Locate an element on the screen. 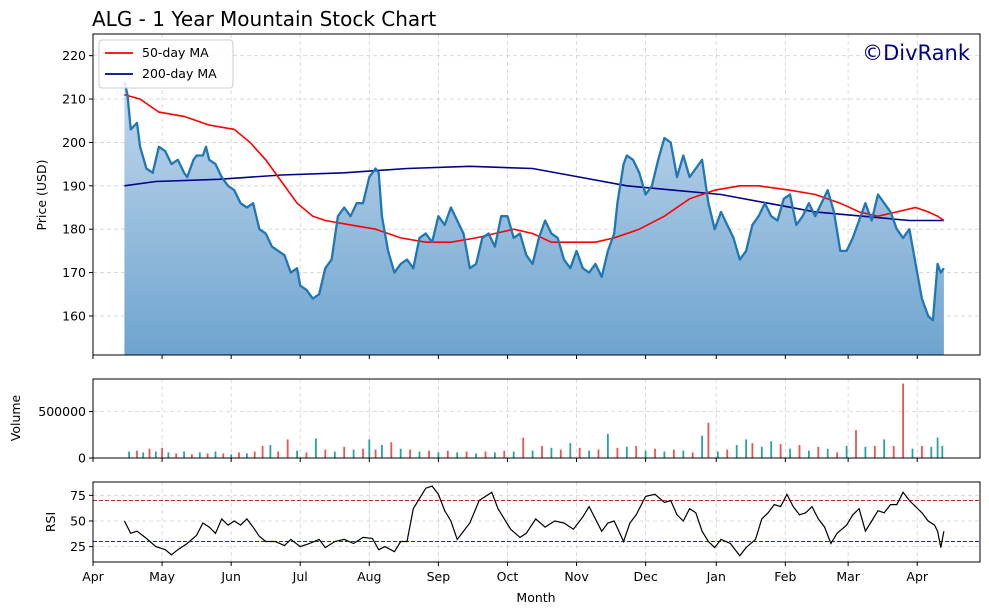 This screenshot has height=615, width=989. volume-y-ticks: 0 500000 is located at coordinates (65, 435).